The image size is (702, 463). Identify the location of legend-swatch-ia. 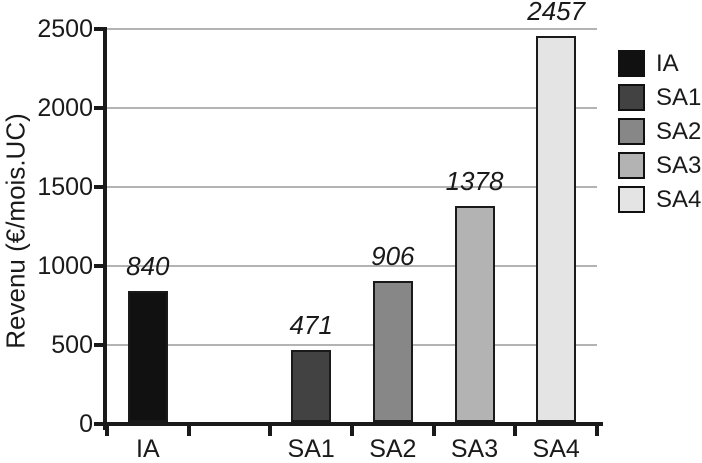
(631, 63).